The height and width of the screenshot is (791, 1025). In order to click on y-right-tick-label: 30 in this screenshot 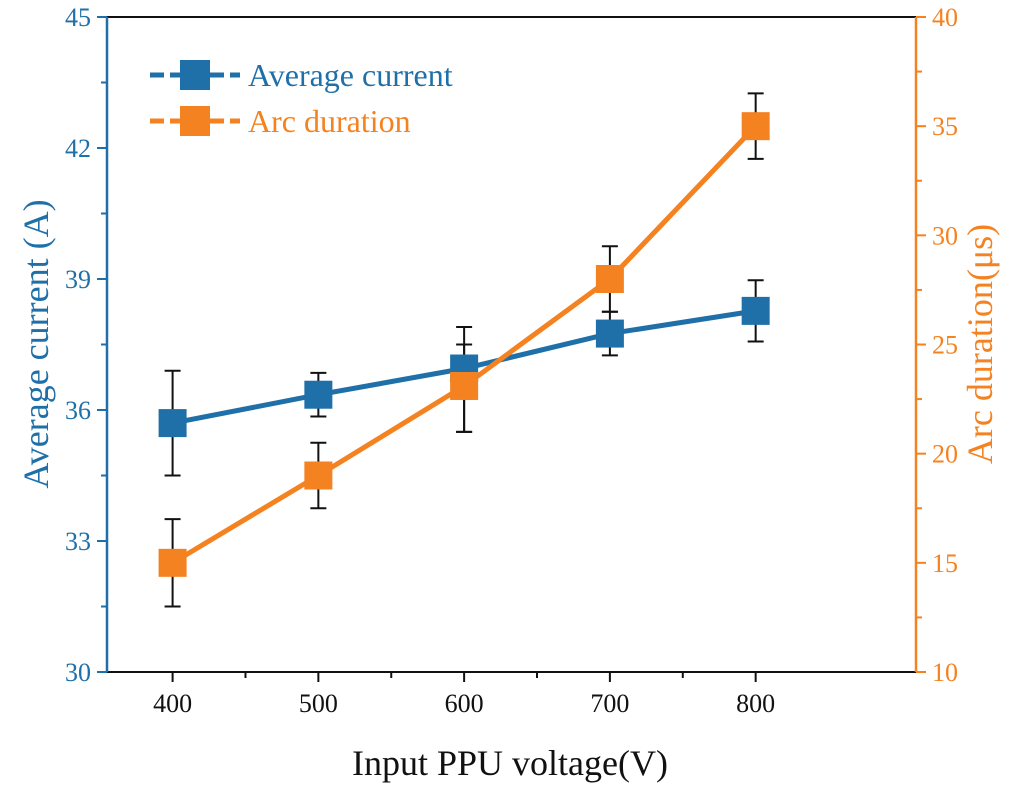, I will do `click(945, 235)`.